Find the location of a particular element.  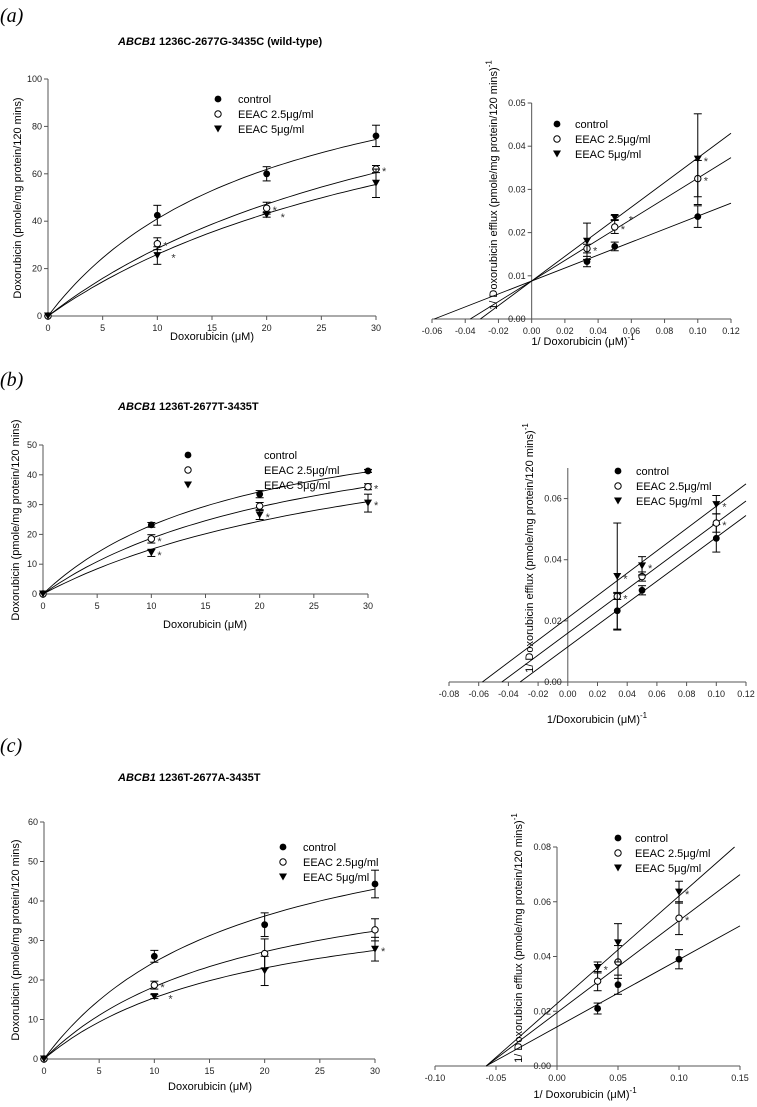

x-tick-label: 0.04 is located at coordinates (598, 331).